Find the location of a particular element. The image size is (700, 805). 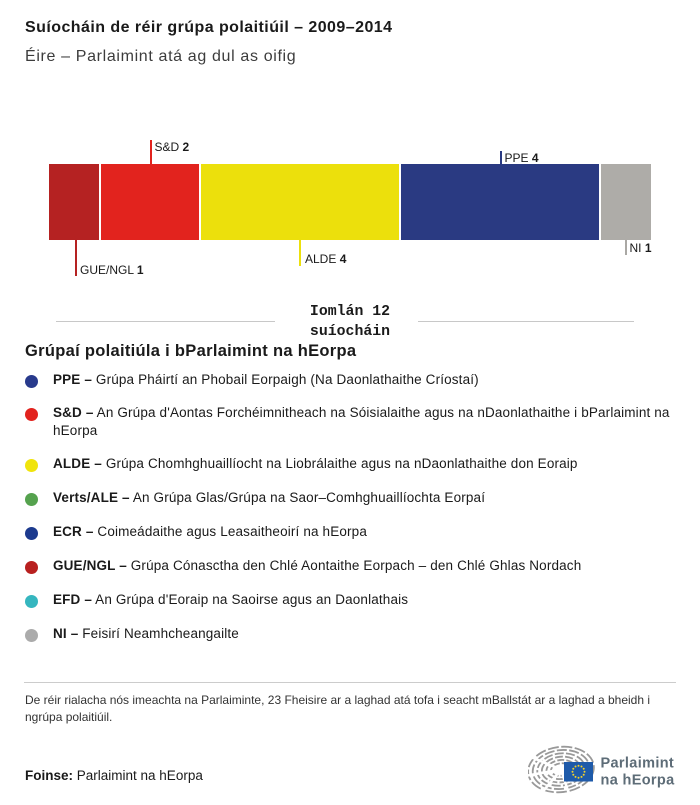

svg-text: na hEorpa is located at coordinates (638, 781).